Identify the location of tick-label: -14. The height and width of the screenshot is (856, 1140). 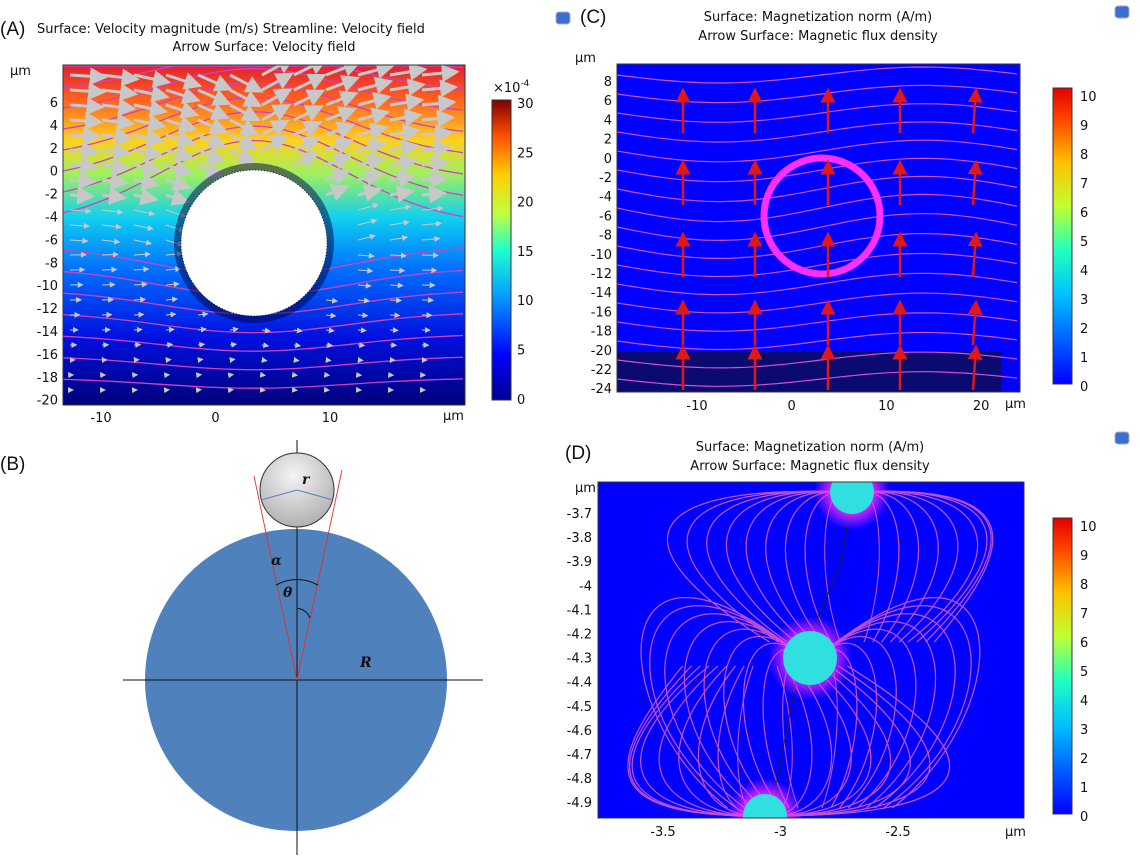
(47, 332).